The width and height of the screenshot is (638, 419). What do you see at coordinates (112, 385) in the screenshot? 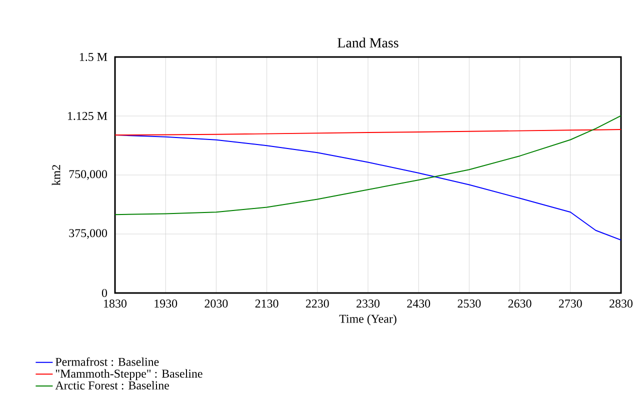
I see `legend-label: Arctic Forest : Baseline` at bounding box center [112, 385].